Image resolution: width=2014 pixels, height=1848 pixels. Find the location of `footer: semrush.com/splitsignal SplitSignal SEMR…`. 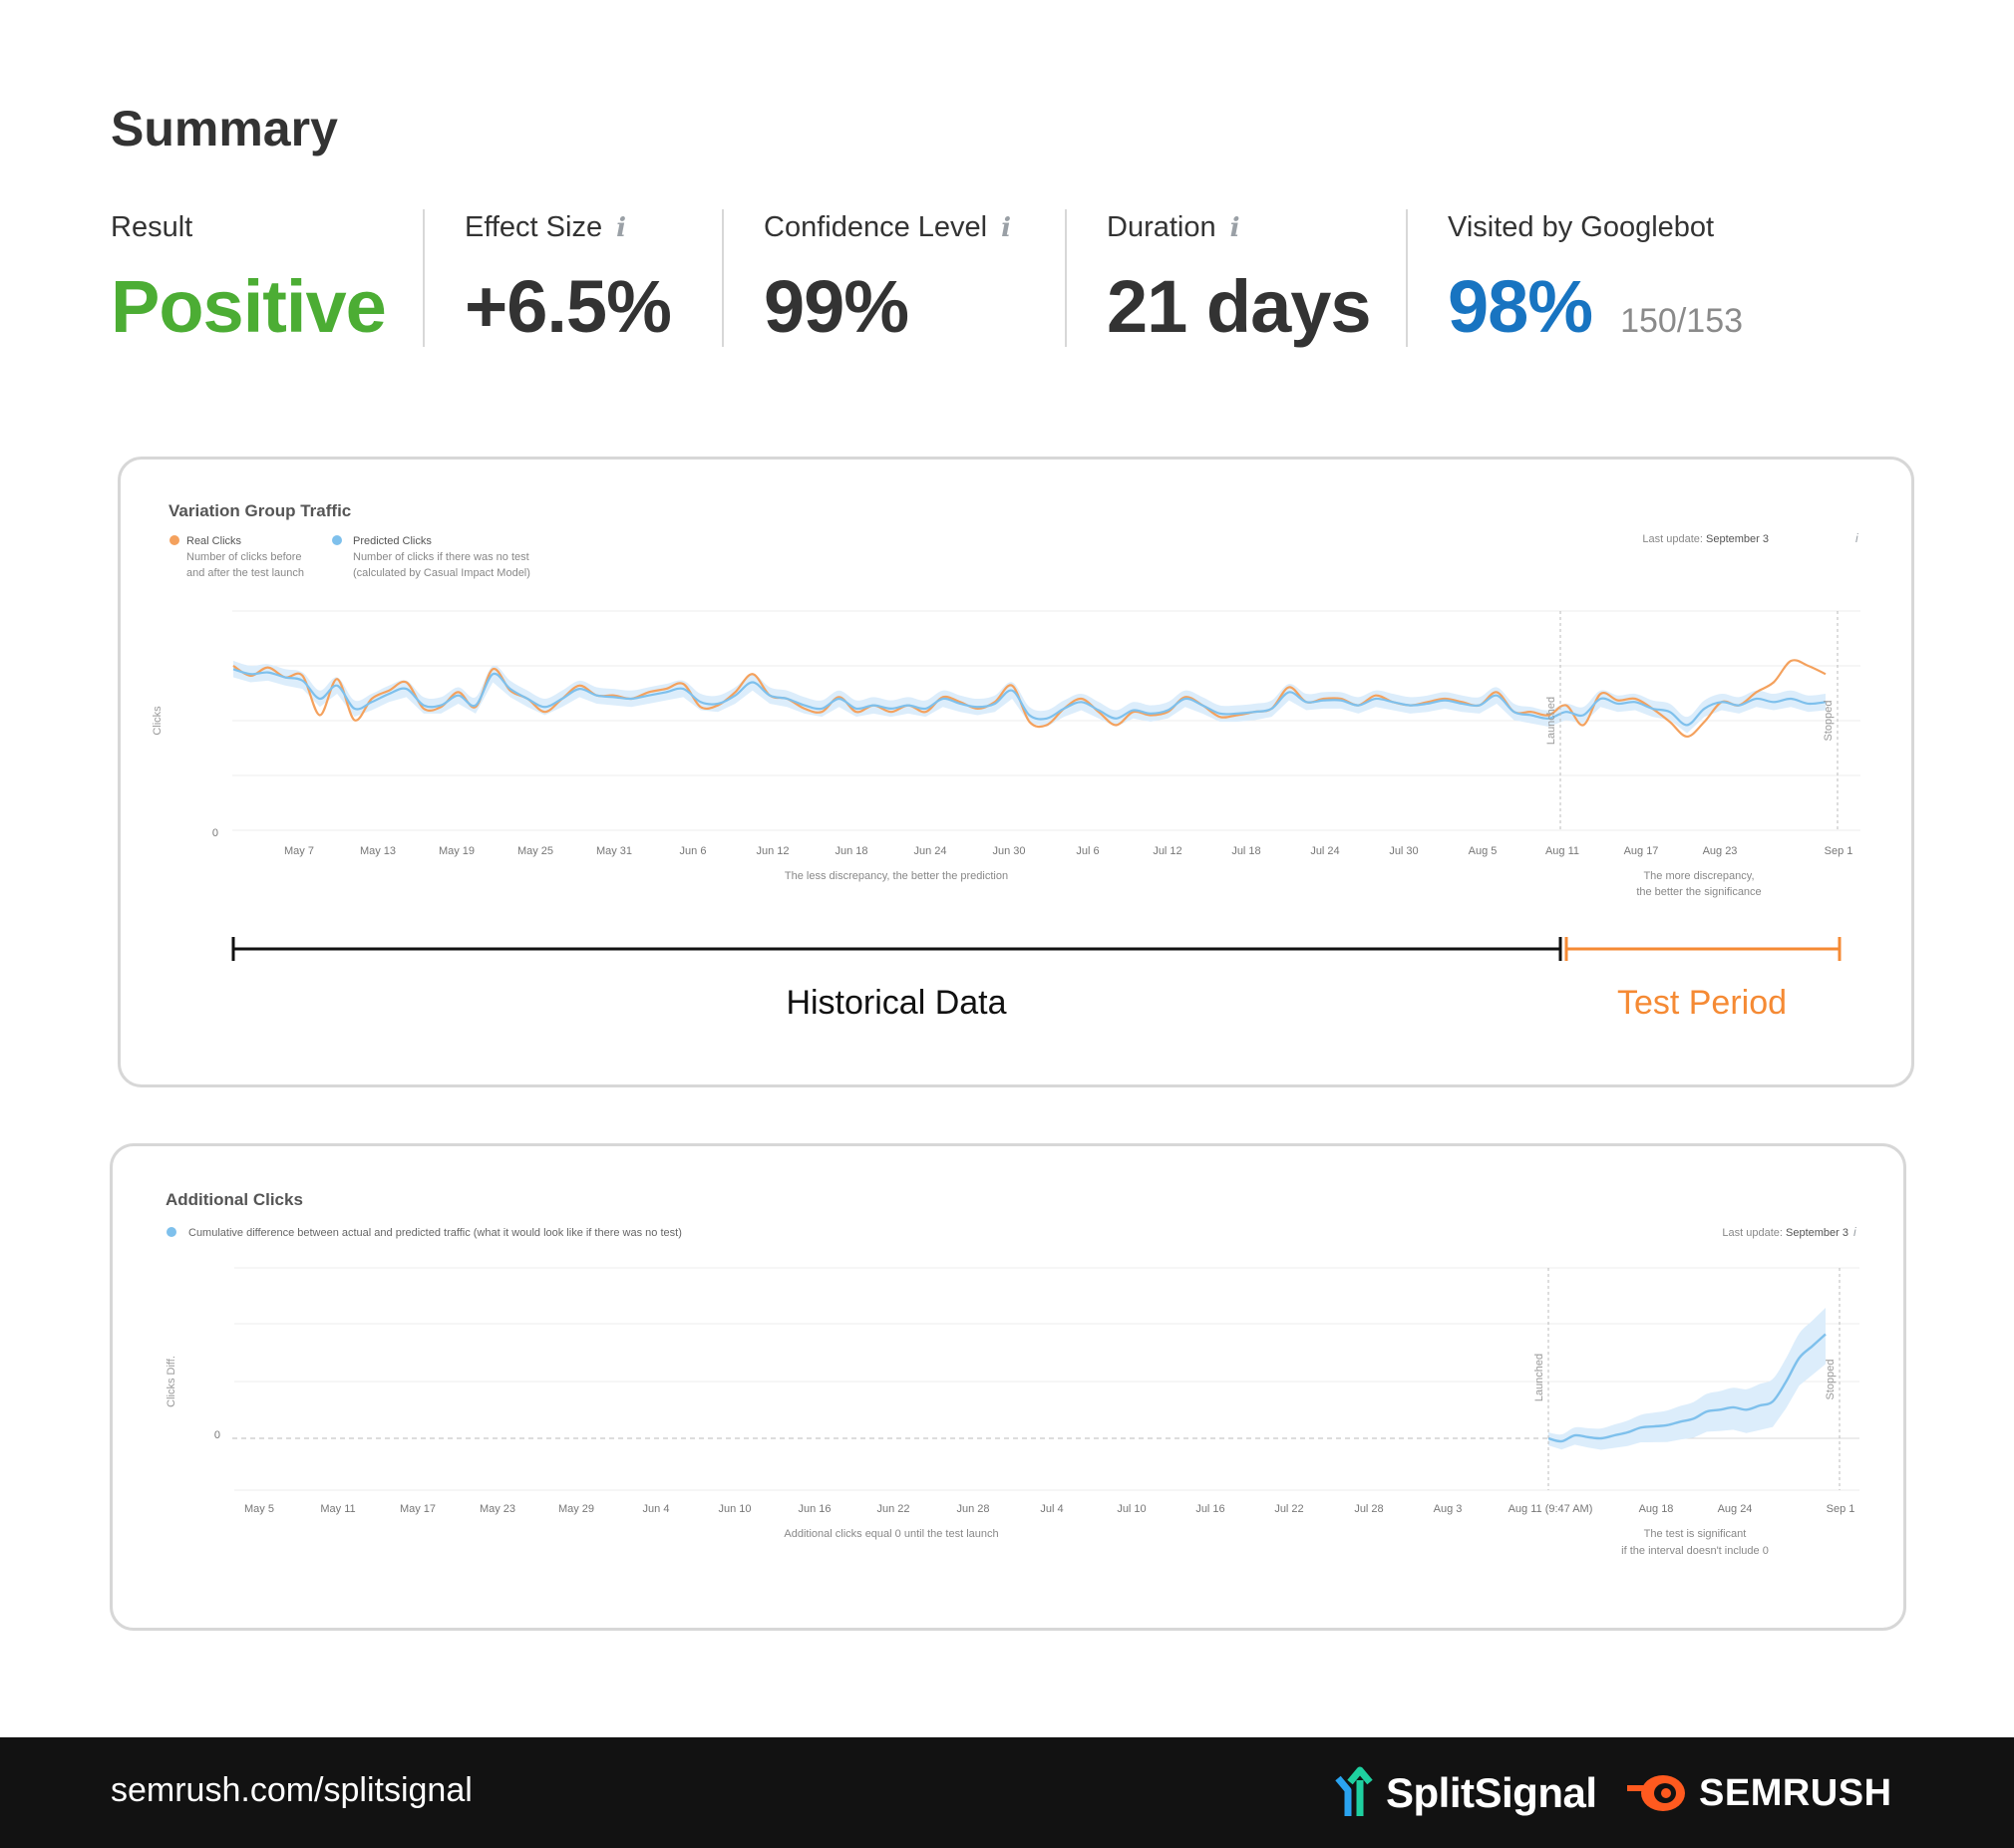

footer: semrush.com/splitsignal SplitSignal SEMR… is located at coordinates (1007, 1792).